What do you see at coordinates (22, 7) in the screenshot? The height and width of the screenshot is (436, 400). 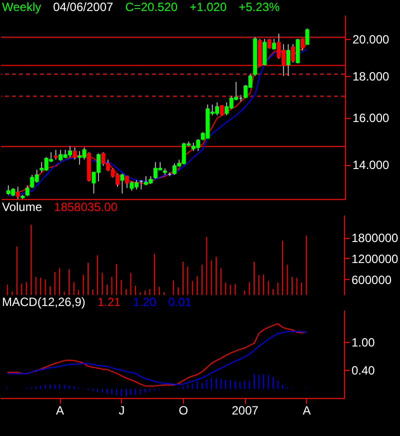 I see `chart-title: Weekly` at bounding box center [22, 7].